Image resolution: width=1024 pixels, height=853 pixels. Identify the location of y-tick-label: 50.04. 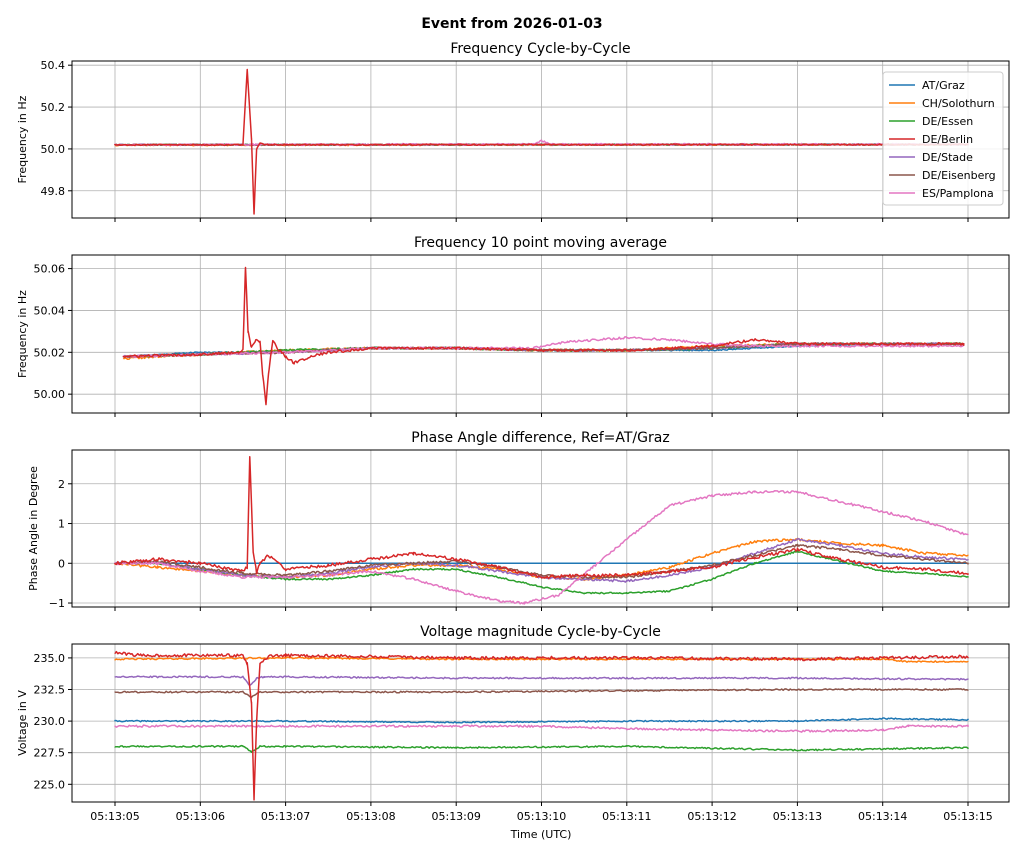
(50, 310).